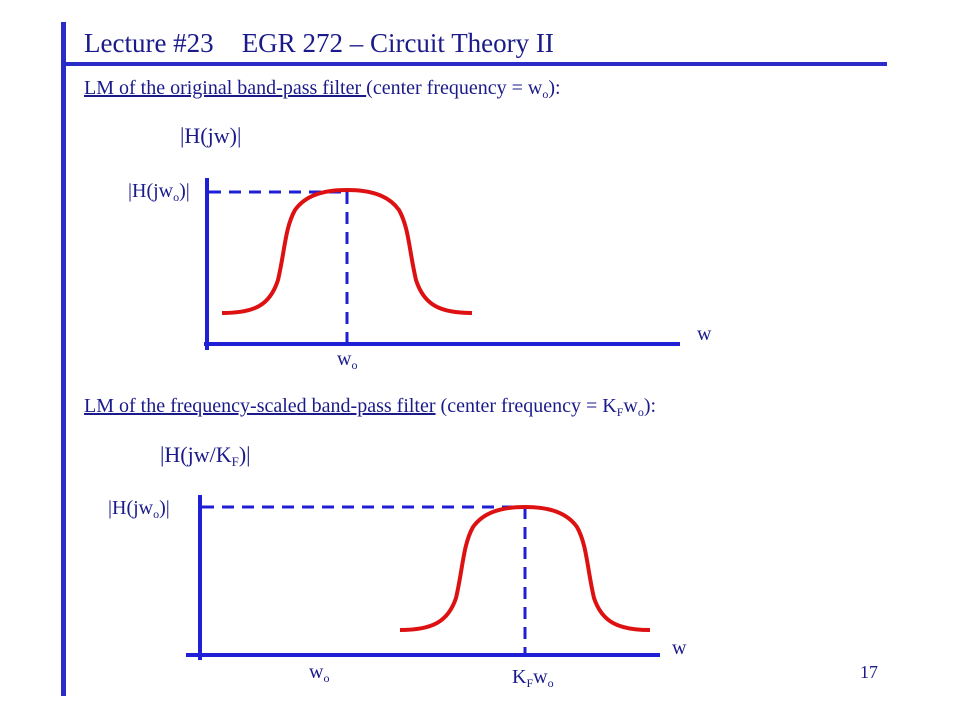 The width and height of the screenshot is (960, 720). What do you see at coordinates (869, 672) in the screenshot?
I see `page-number: 17` at bounding box center [869, 672].